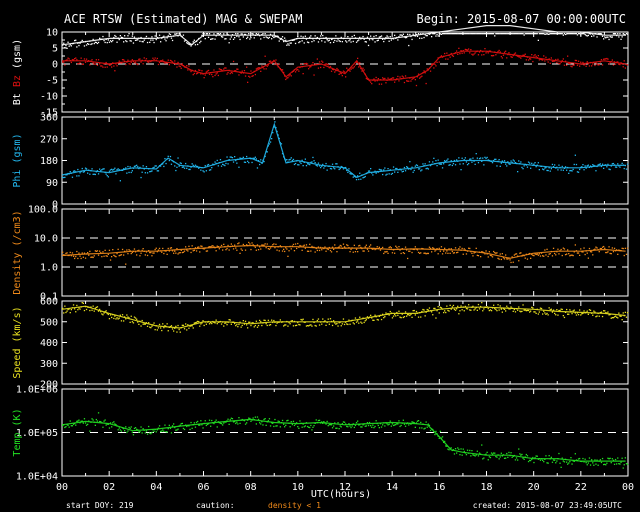 This screenshot has height=512, width=640. What do you see at coordinates (581, 487) in the screenshot?
I see `x-tick-label: 22` at bounding box center [581, 487].